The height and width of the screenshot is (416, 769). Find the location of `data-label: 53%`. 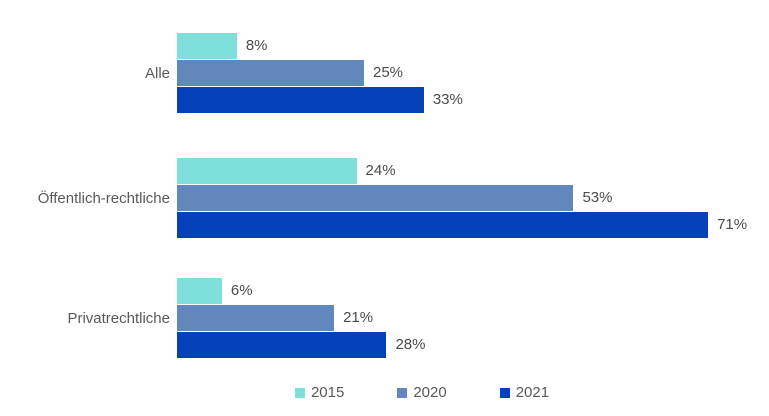

data-label: 53% is located at coordinates (597, 197).